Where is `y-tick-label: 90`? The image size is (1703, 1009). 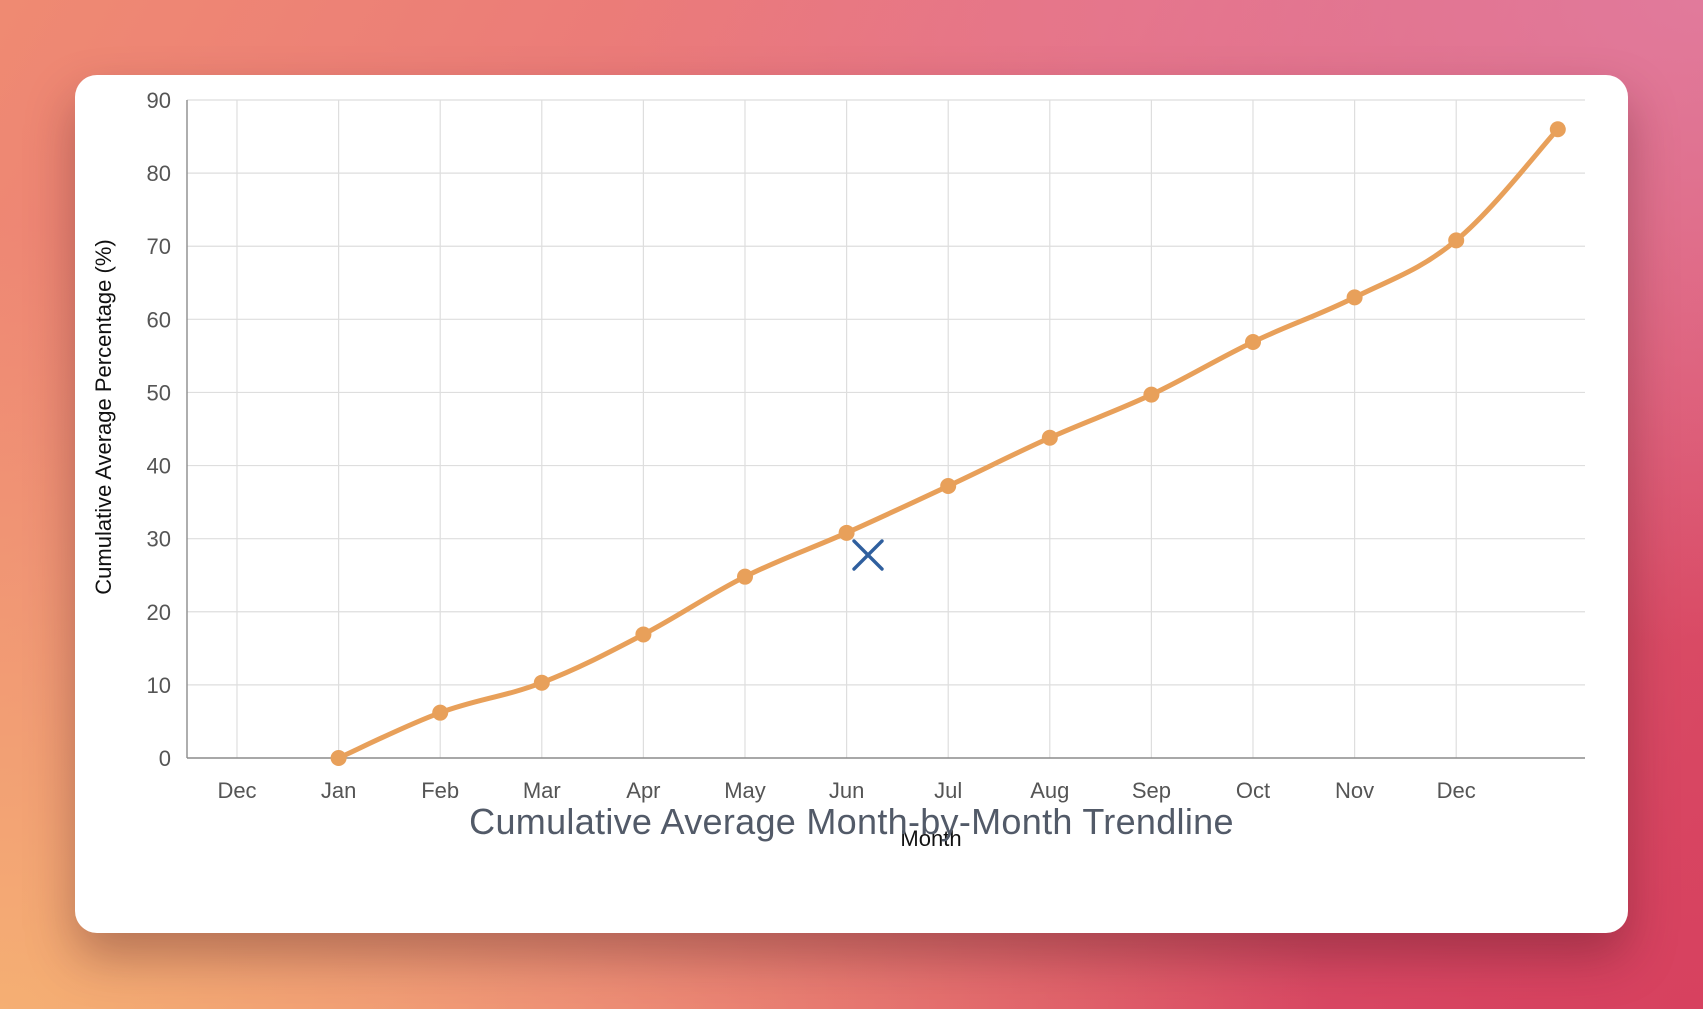
y-tick-label: 90 is located at coordinates (159, 100).